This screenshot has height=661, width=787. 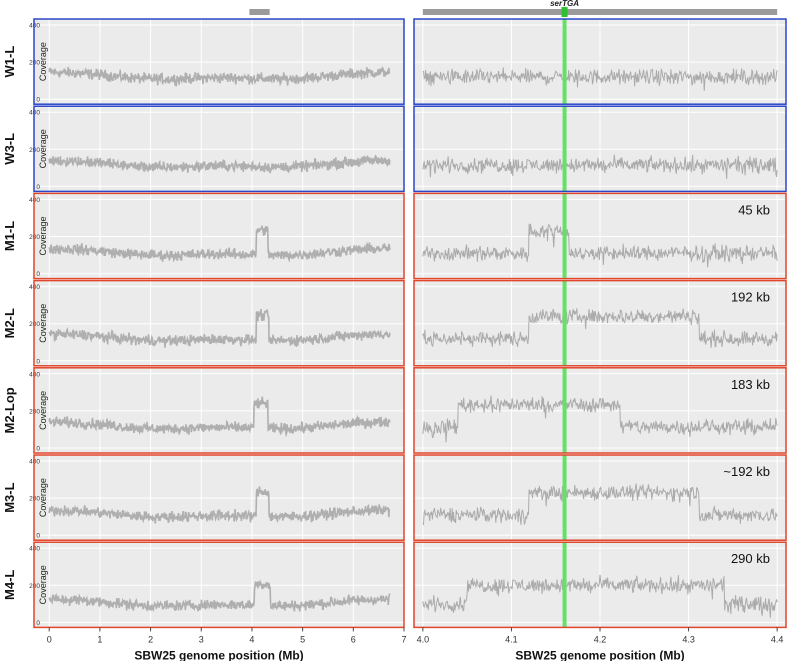 What do you see at coordinates (9, 497) in the screenshot?
I see `sample-label: M3-L` at bounding box center [9, 497].